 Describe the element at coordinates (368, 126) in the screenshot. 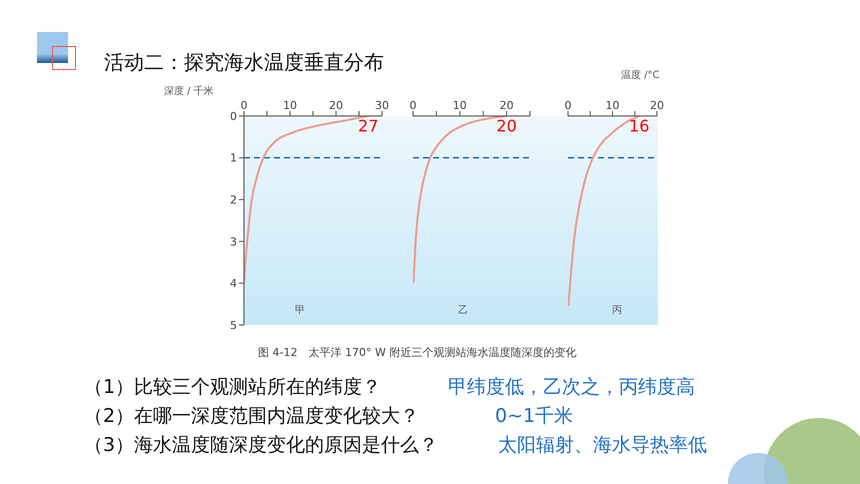

I see `annotation: 27` at that location.